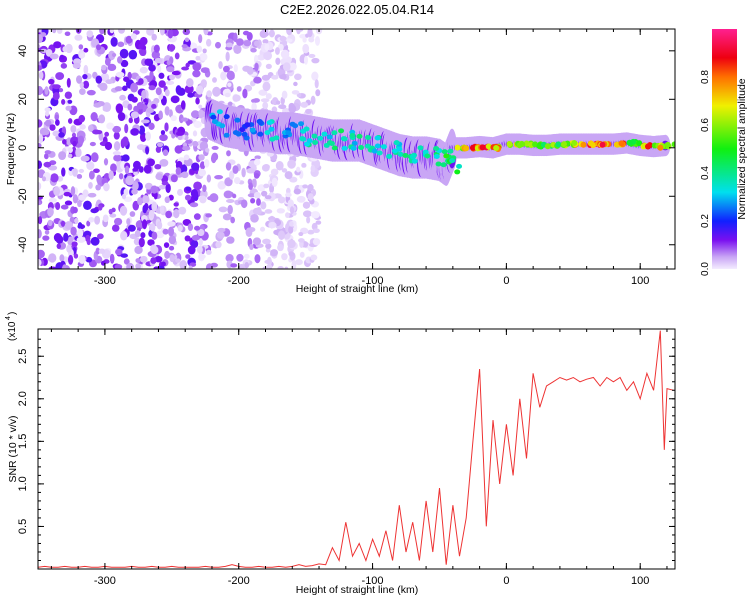  Describe the element at coordinates (640, 281) in the screenshot. I see `spectrogram-xtick-label: 100` at that location.